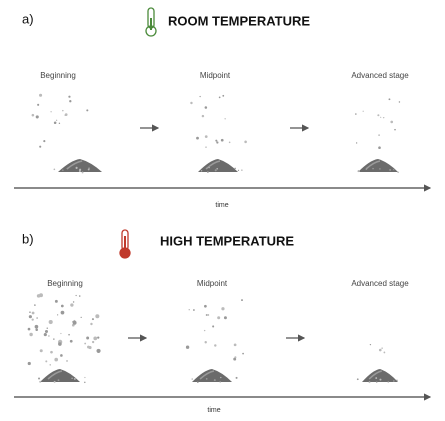  Describe the element at coordinates (380, 75) in the screenshot. I see `stage-label: Advanced stage` at that location.